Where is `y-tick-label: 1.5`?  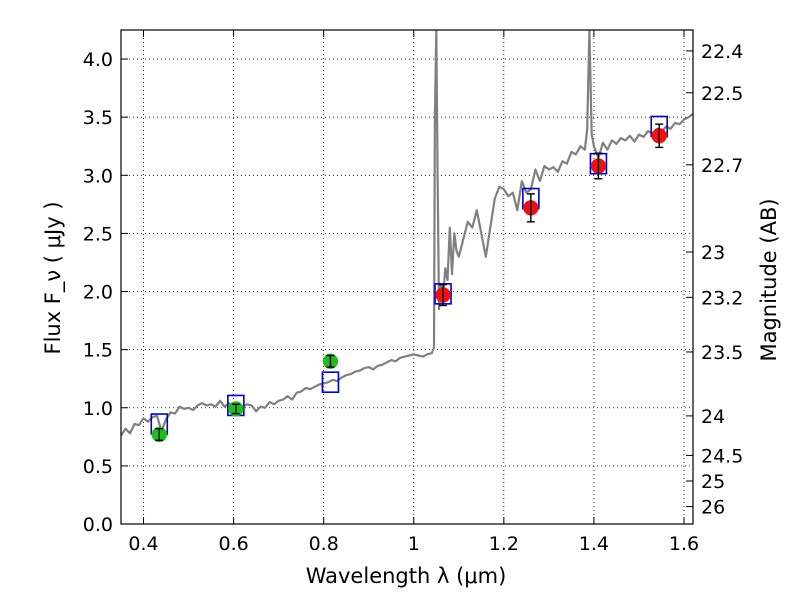
y-tick-label: 1.5 is located at coordinates (98, 351).